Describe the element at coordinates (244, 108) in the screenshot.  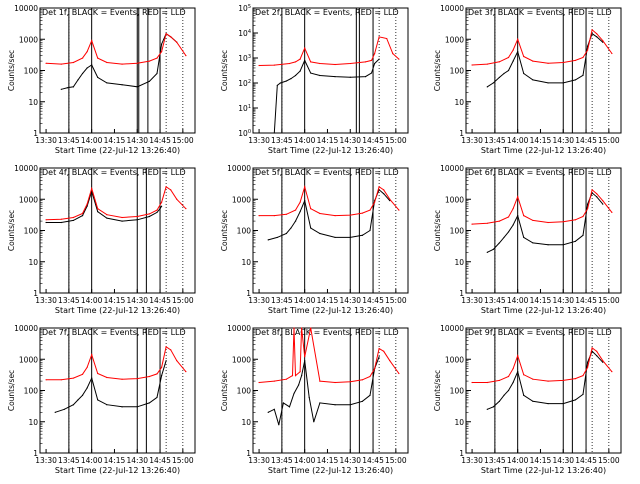
I see `y-tick-label: 10¹` at that location.